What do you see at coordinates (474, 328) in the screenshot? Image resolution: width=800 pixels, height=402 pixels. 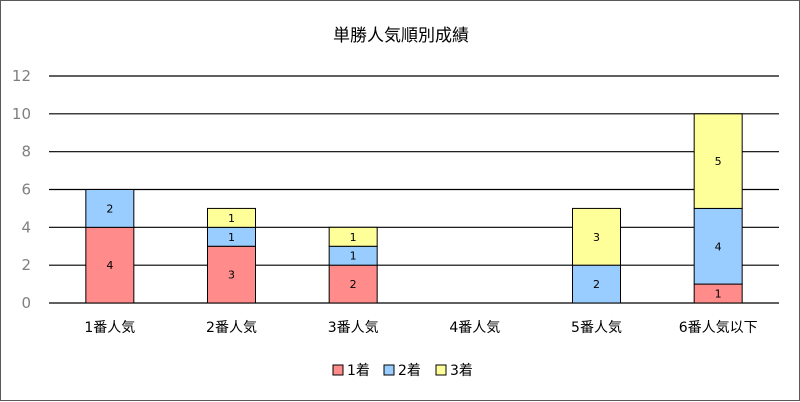 I see `x-tick-label: 4番人気` at bounding box center [474, 328].